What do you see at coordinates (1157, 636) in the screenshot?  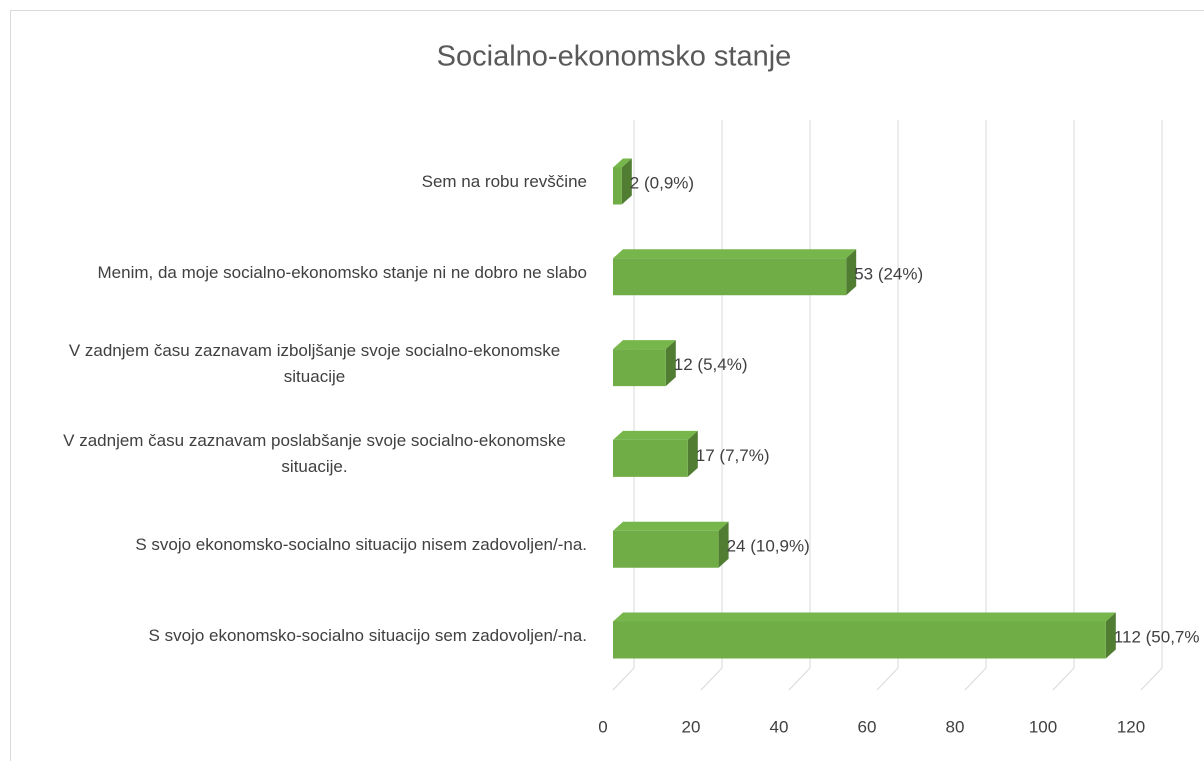 I see `data-label: 112 (50,7%` at bounding box center [1157, 636].